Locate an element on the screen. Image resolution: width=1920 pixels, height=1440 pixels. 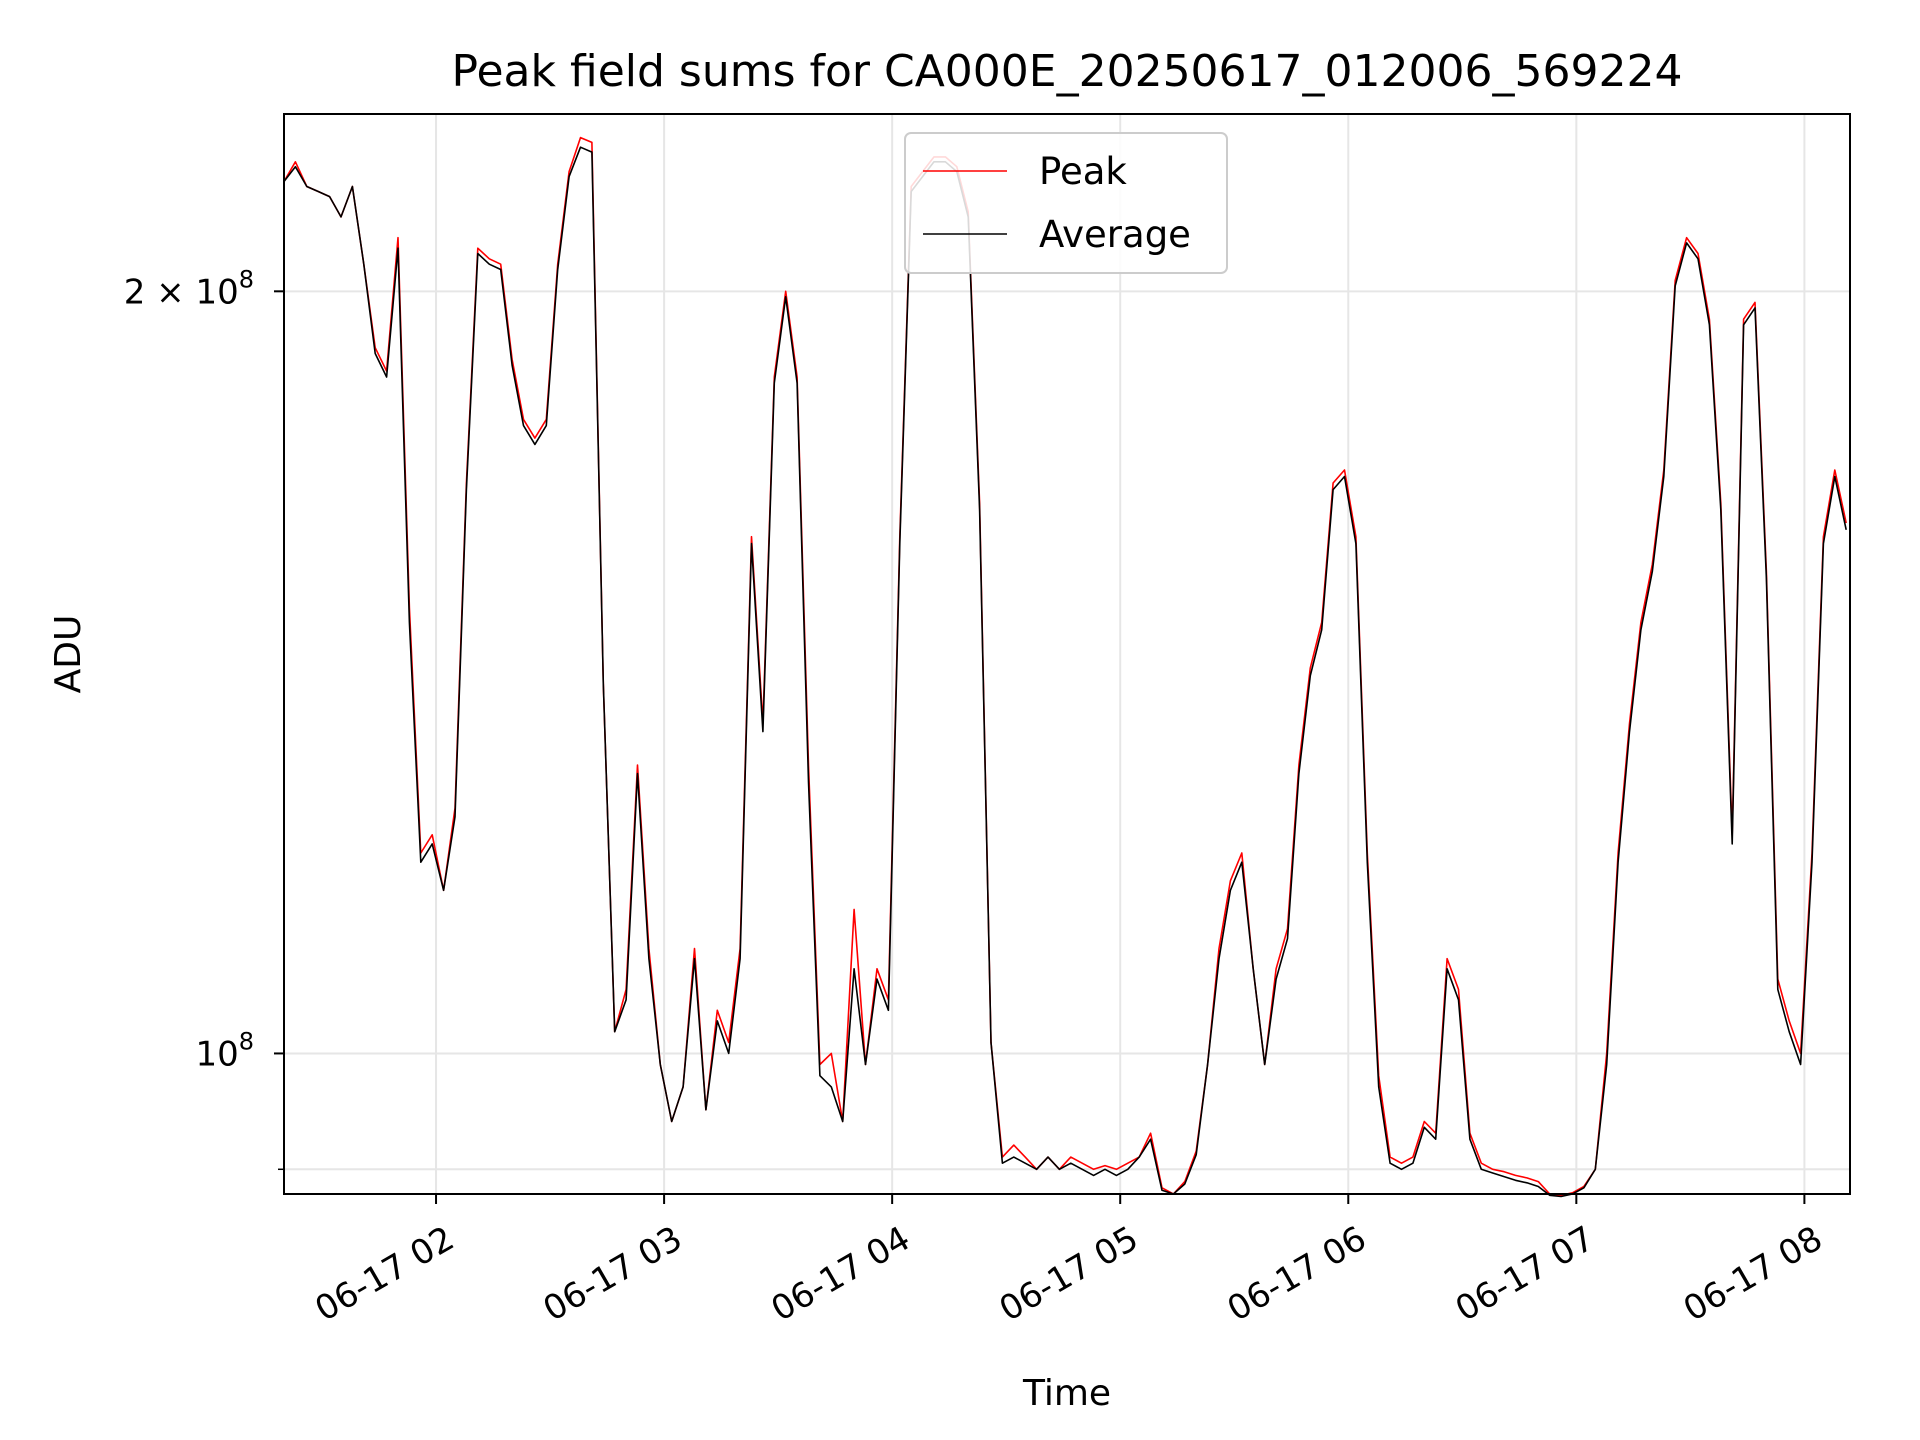
y-tick-base: 10 is located at coordinates (216, 1054).